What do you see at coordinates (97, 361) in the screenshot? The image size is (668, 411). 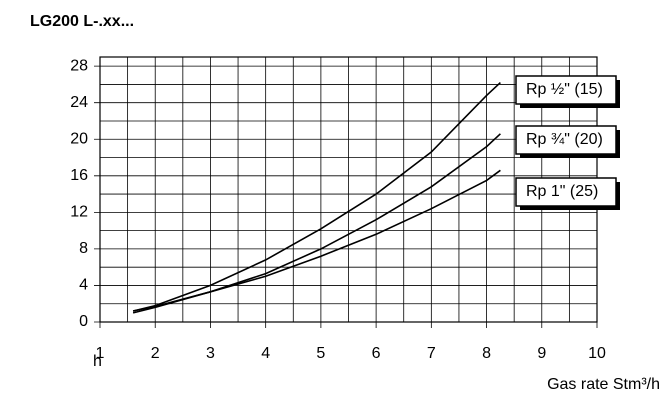 I see `y-axis-label: h` at bounding box center [97, 361].